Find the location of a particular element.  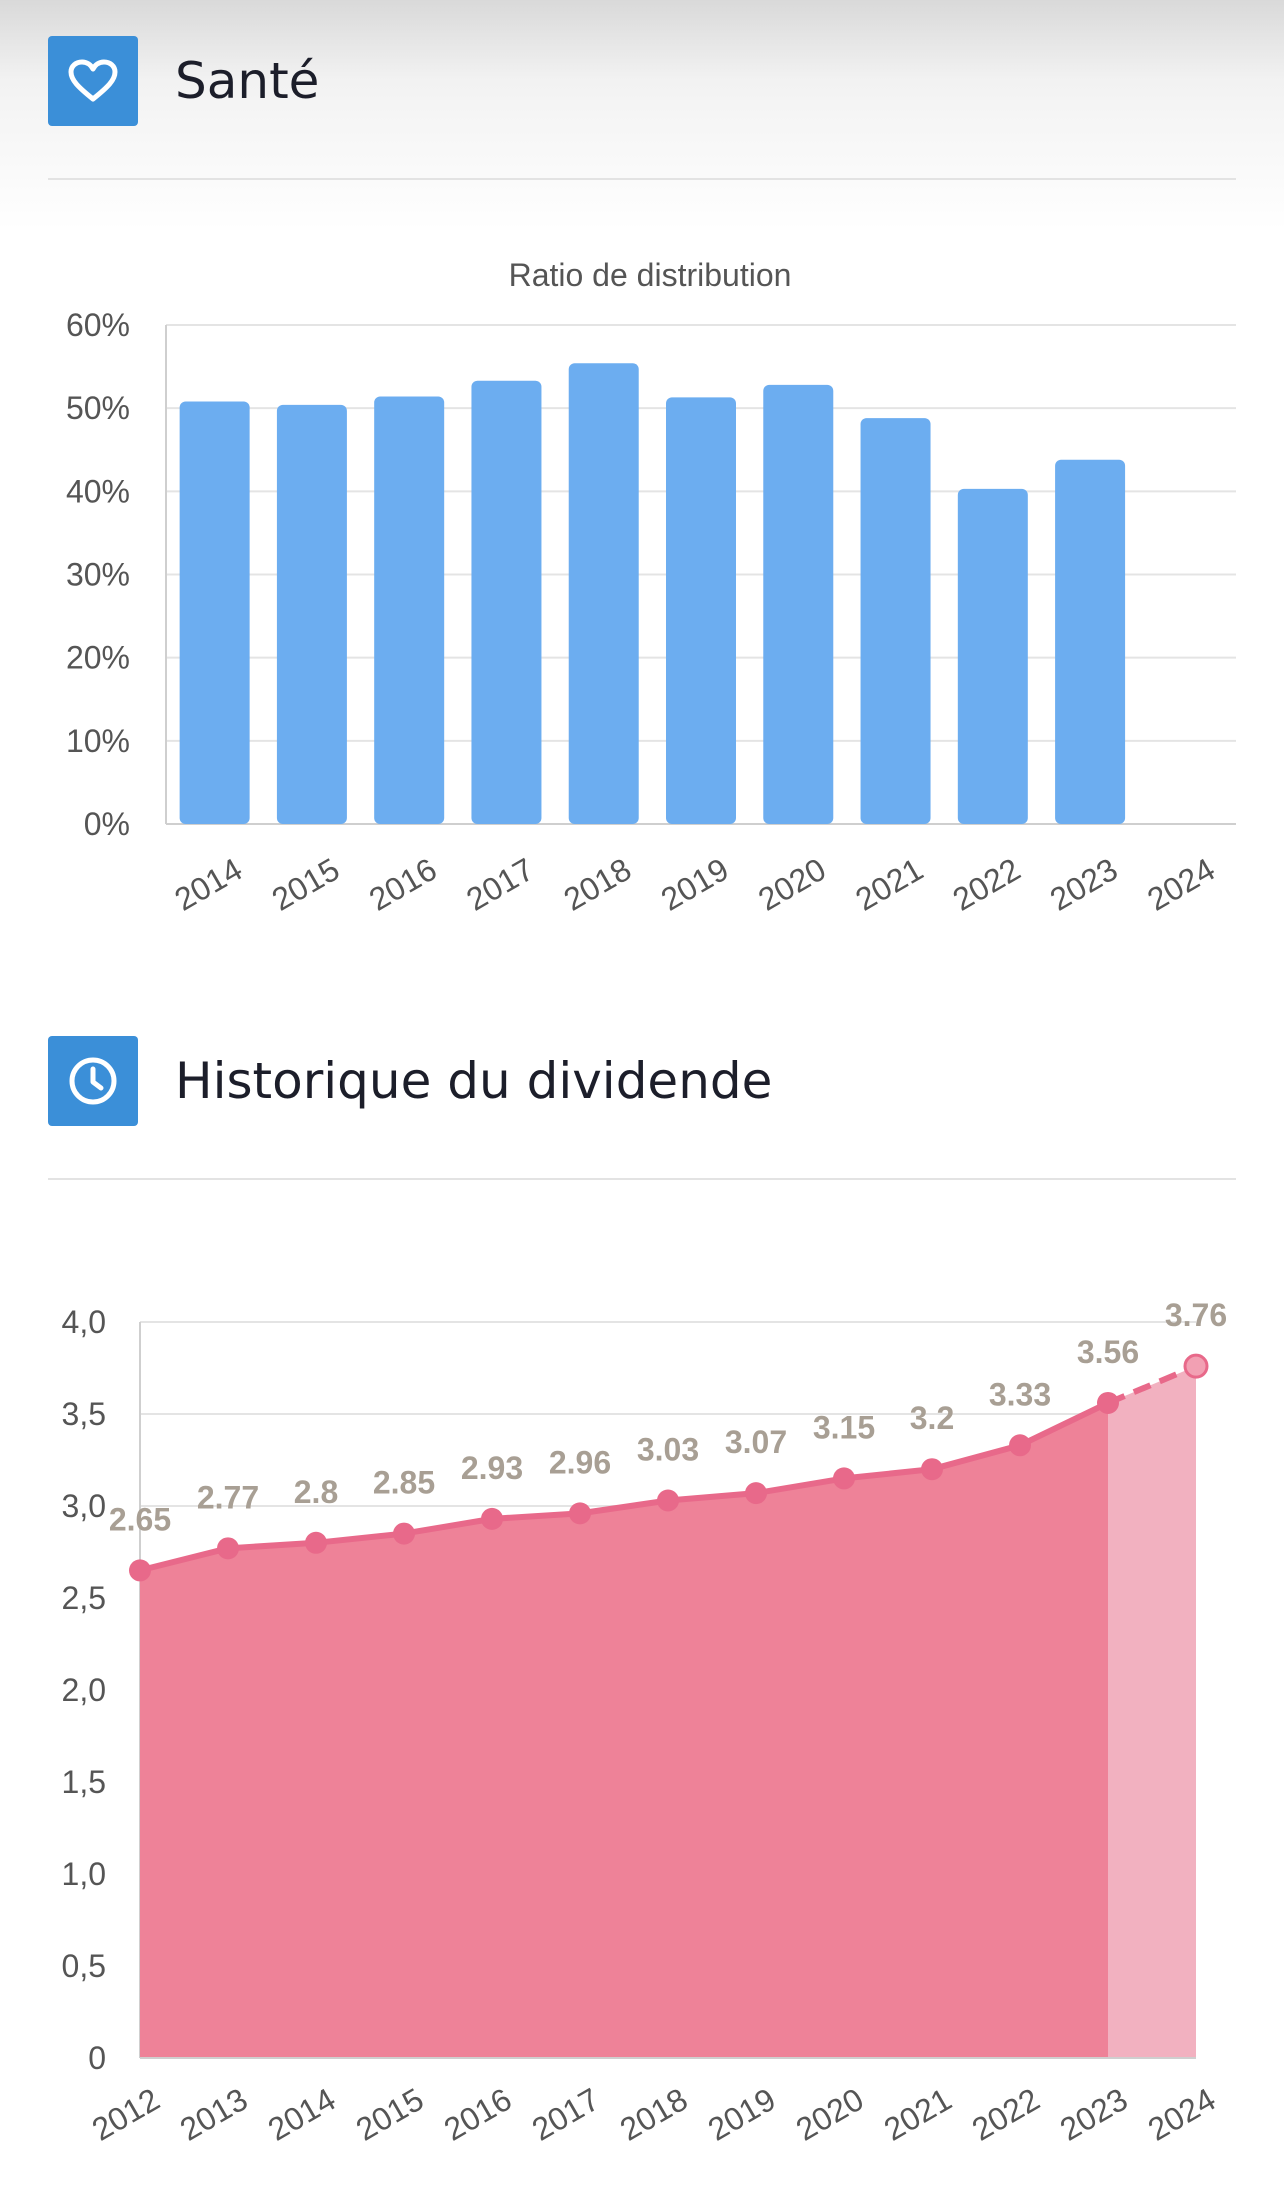

y-tick-label: 0% is located at coordinates (107, 824).